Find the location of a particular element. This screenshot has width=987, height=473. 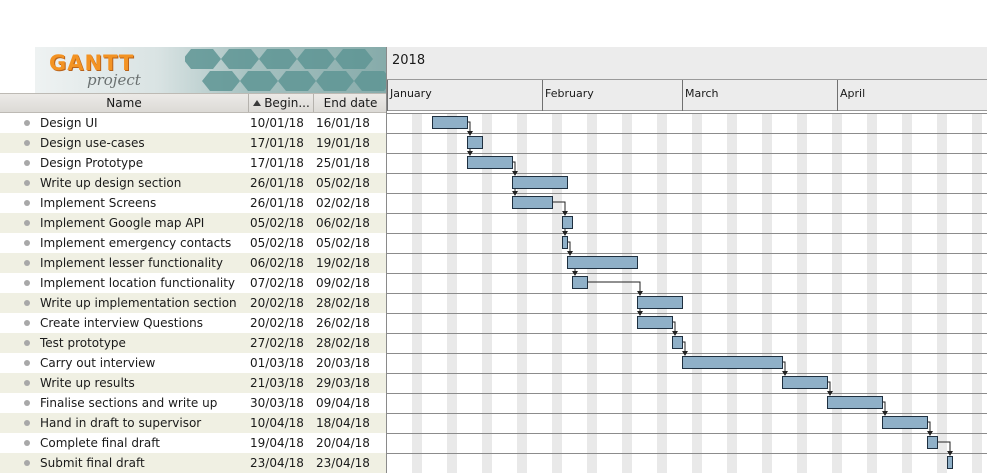

task-begin-date: 21/03/18 is located at coordinates (277, 383).